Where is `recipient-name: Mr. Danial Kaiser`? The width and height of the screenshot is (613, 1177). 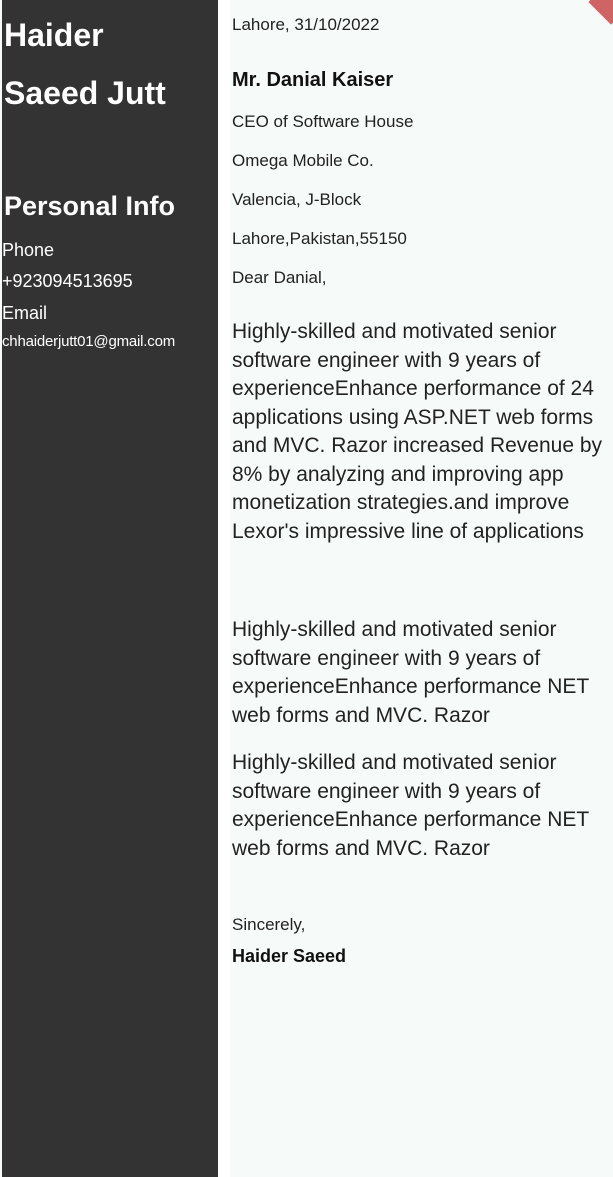
recipient-name: Mr. Danial Kaiser is located at coordinates (313, 80).